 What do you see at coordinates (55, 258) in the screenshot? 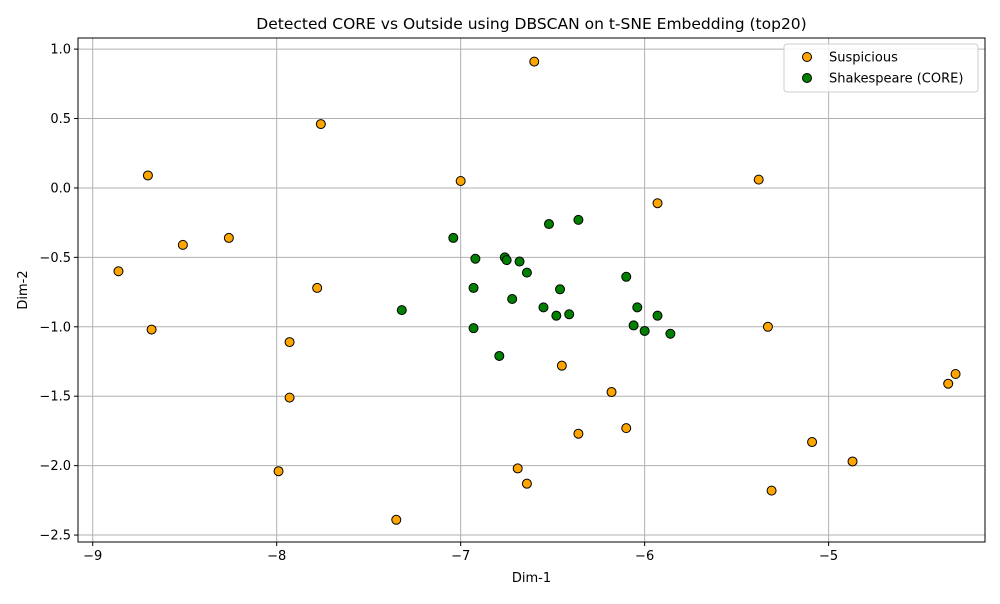
I see `y-tick-label: −0.5` at bounding box center [55, 258].